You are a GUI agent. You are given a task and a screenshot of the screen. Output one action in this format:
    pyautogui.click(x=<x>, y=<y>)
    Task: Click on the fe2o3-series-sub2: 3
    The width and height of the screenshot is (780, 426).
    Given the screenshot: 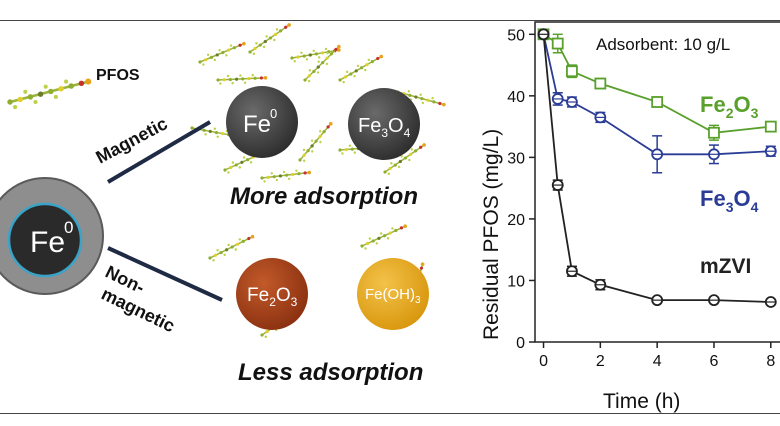 What is the action you would take?
    pyautogui.click(x=755, y=113)
    